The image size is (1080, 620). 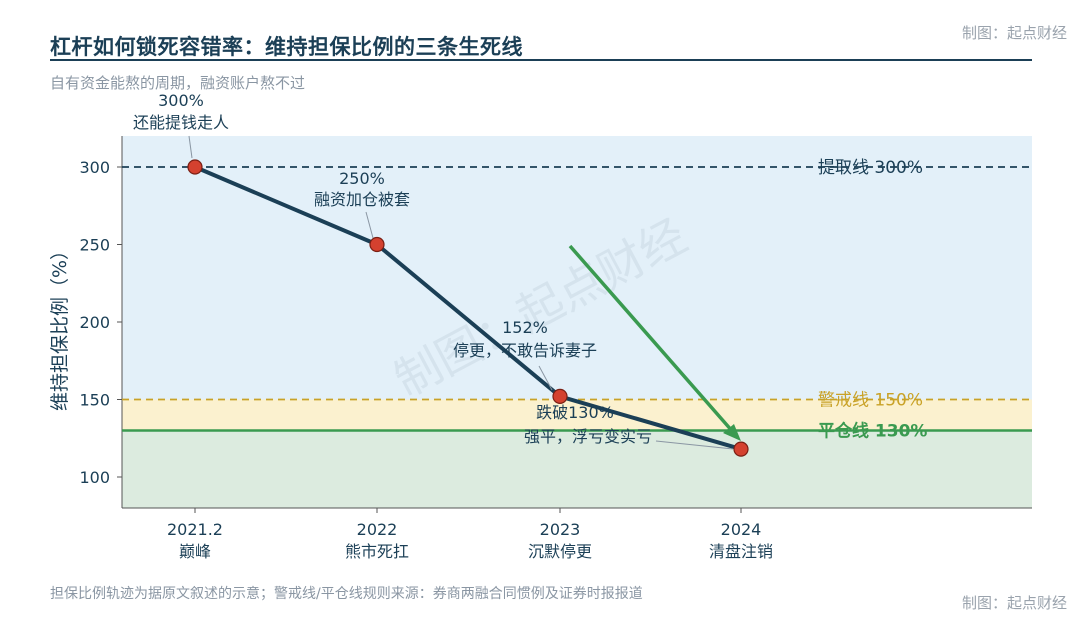 I want to click on y-tick-label-300: 300, so click(x=94, y=167).